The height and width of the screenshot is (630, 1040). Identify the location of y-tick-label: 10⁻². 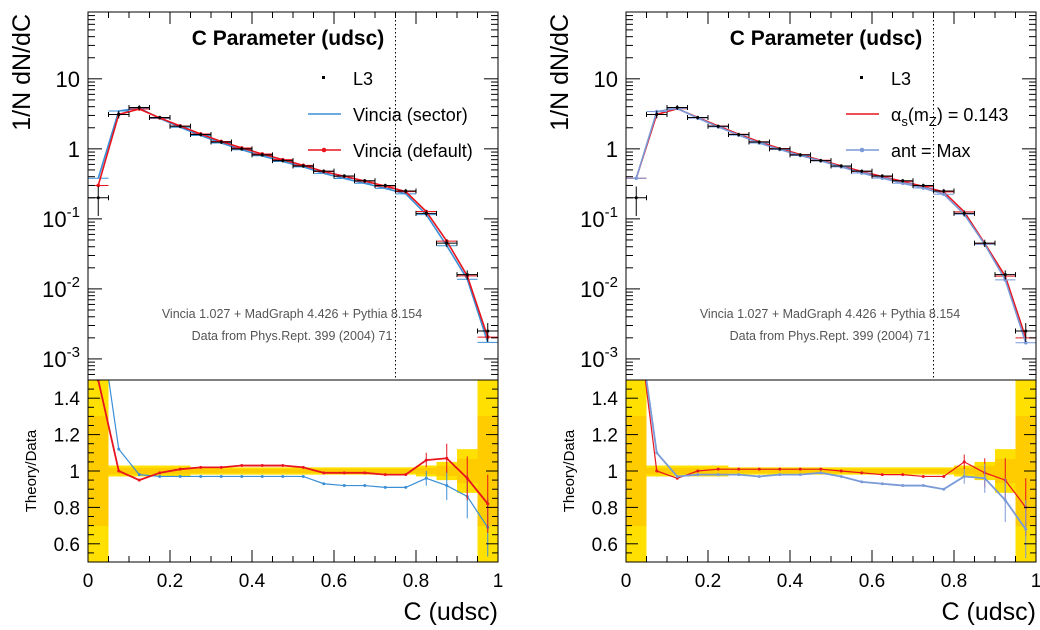
(61, 288).